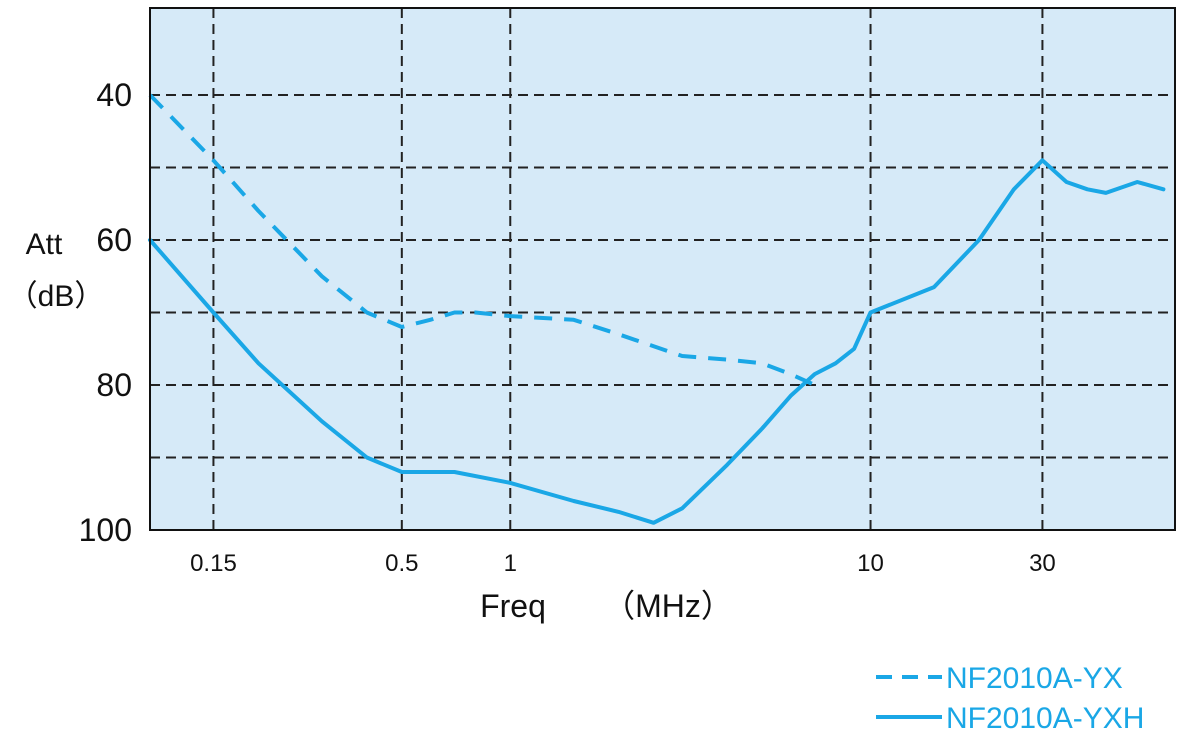 This screenshot has width=1191, height=742. What do you see at coordinates (44, 244) in the screenshot?
I see `y-axis-label: Att` at bounding box center [44, 244].